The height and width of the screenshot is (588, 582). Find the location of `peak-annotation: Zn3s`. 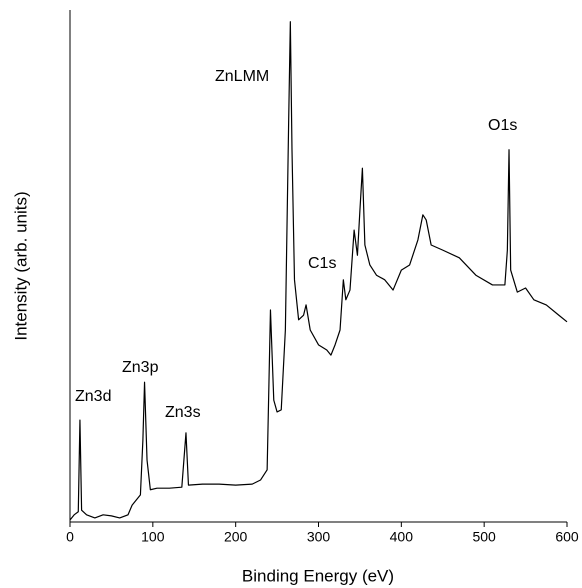

peak-annotation: Zn3s is located at coordinates (183, 412).